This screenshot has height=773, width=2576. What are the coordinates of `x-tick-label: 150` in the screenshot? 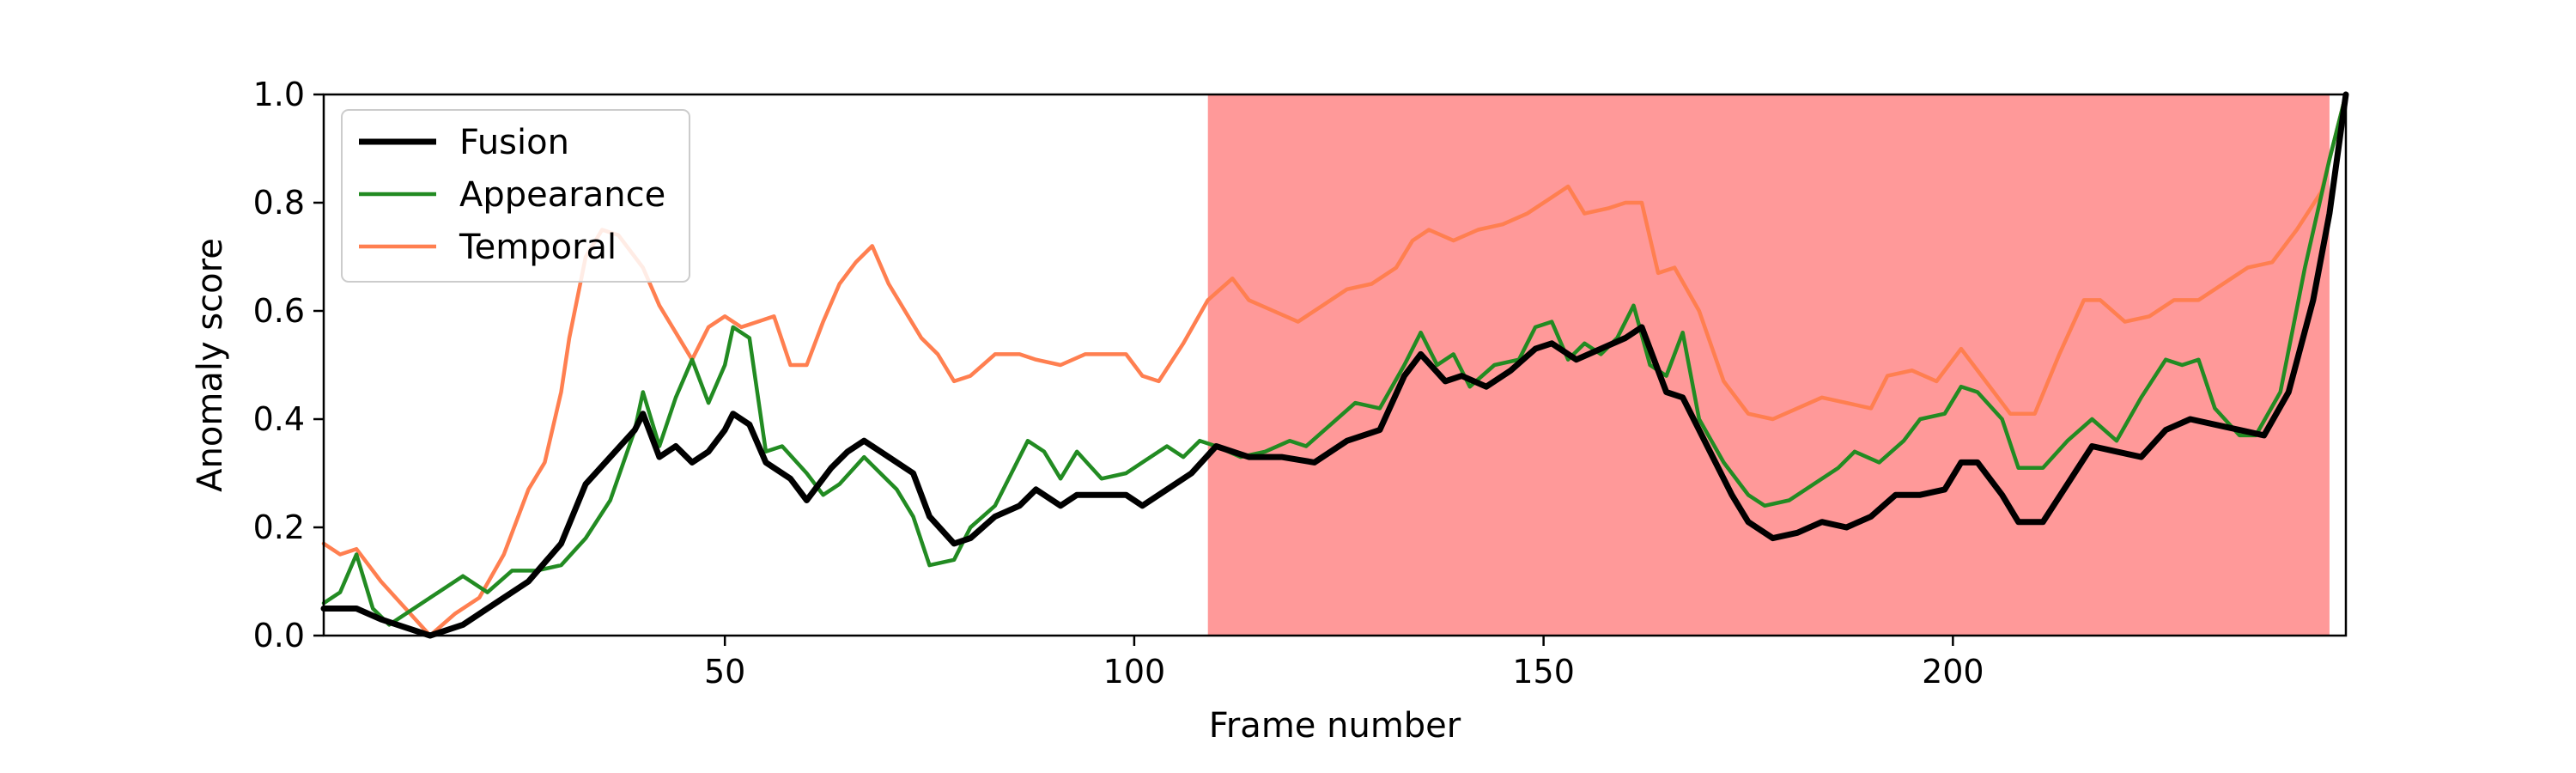 It's located at (1543, 672).